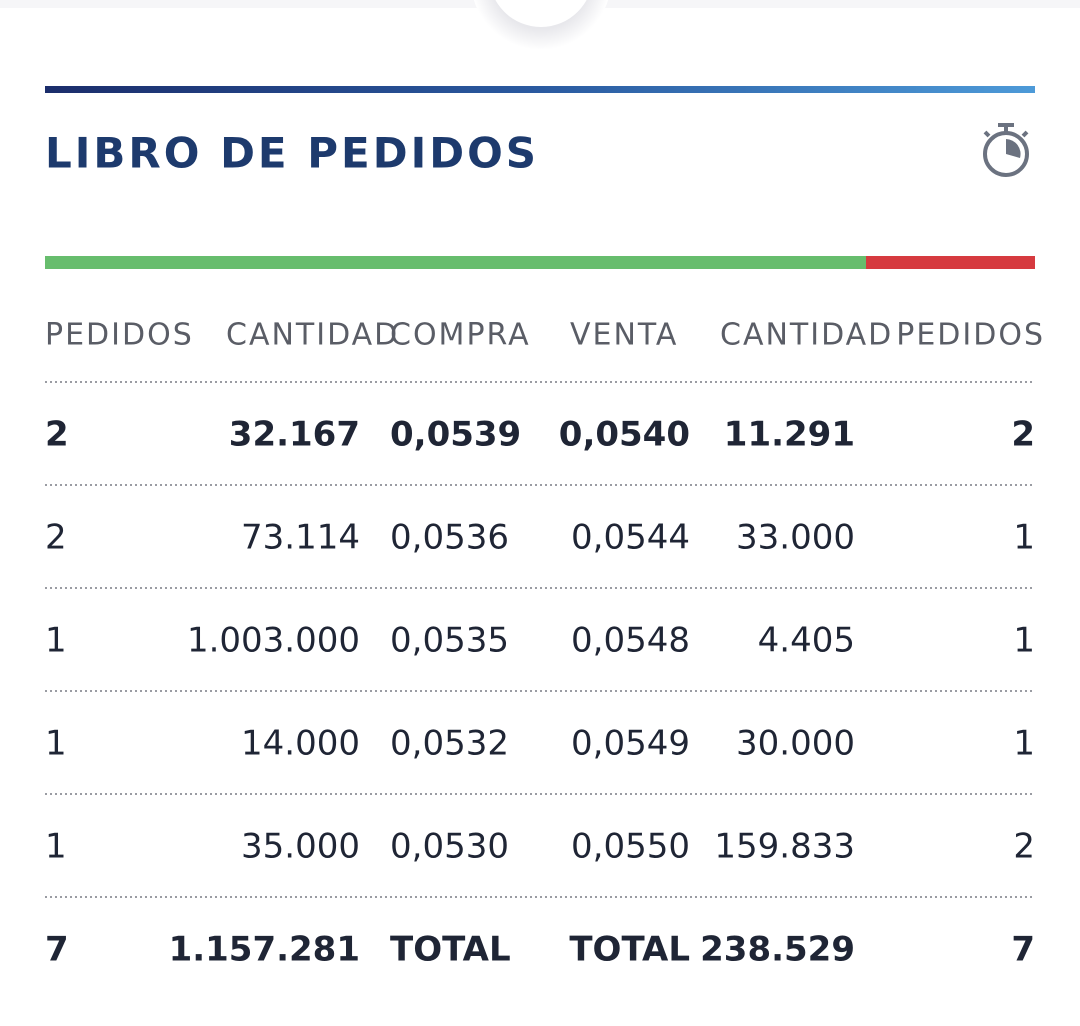  Describe the element at coordinates (455, 435) in the screenshot. I see `table-cell: 0,0539` at that location.